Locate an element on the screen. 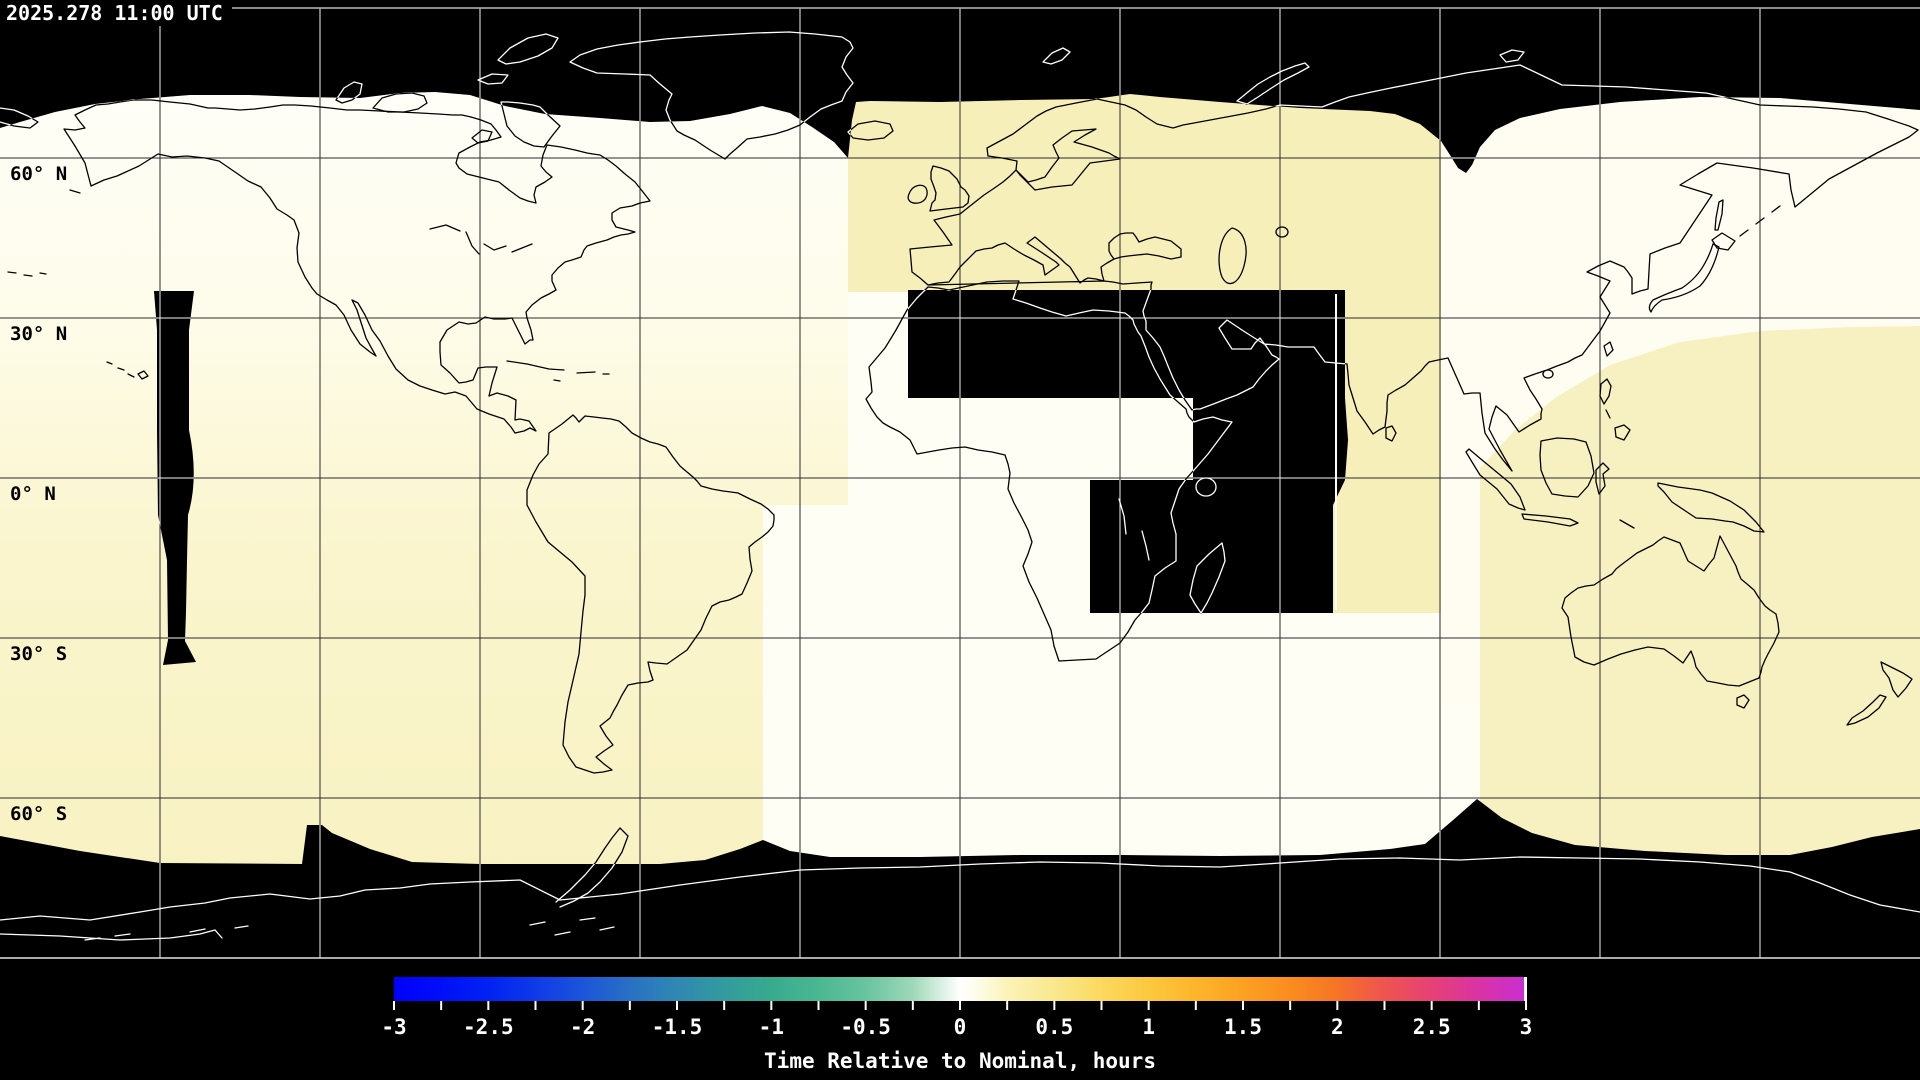  lat-label-60n: 60° N is located at coordinates (38, 174).